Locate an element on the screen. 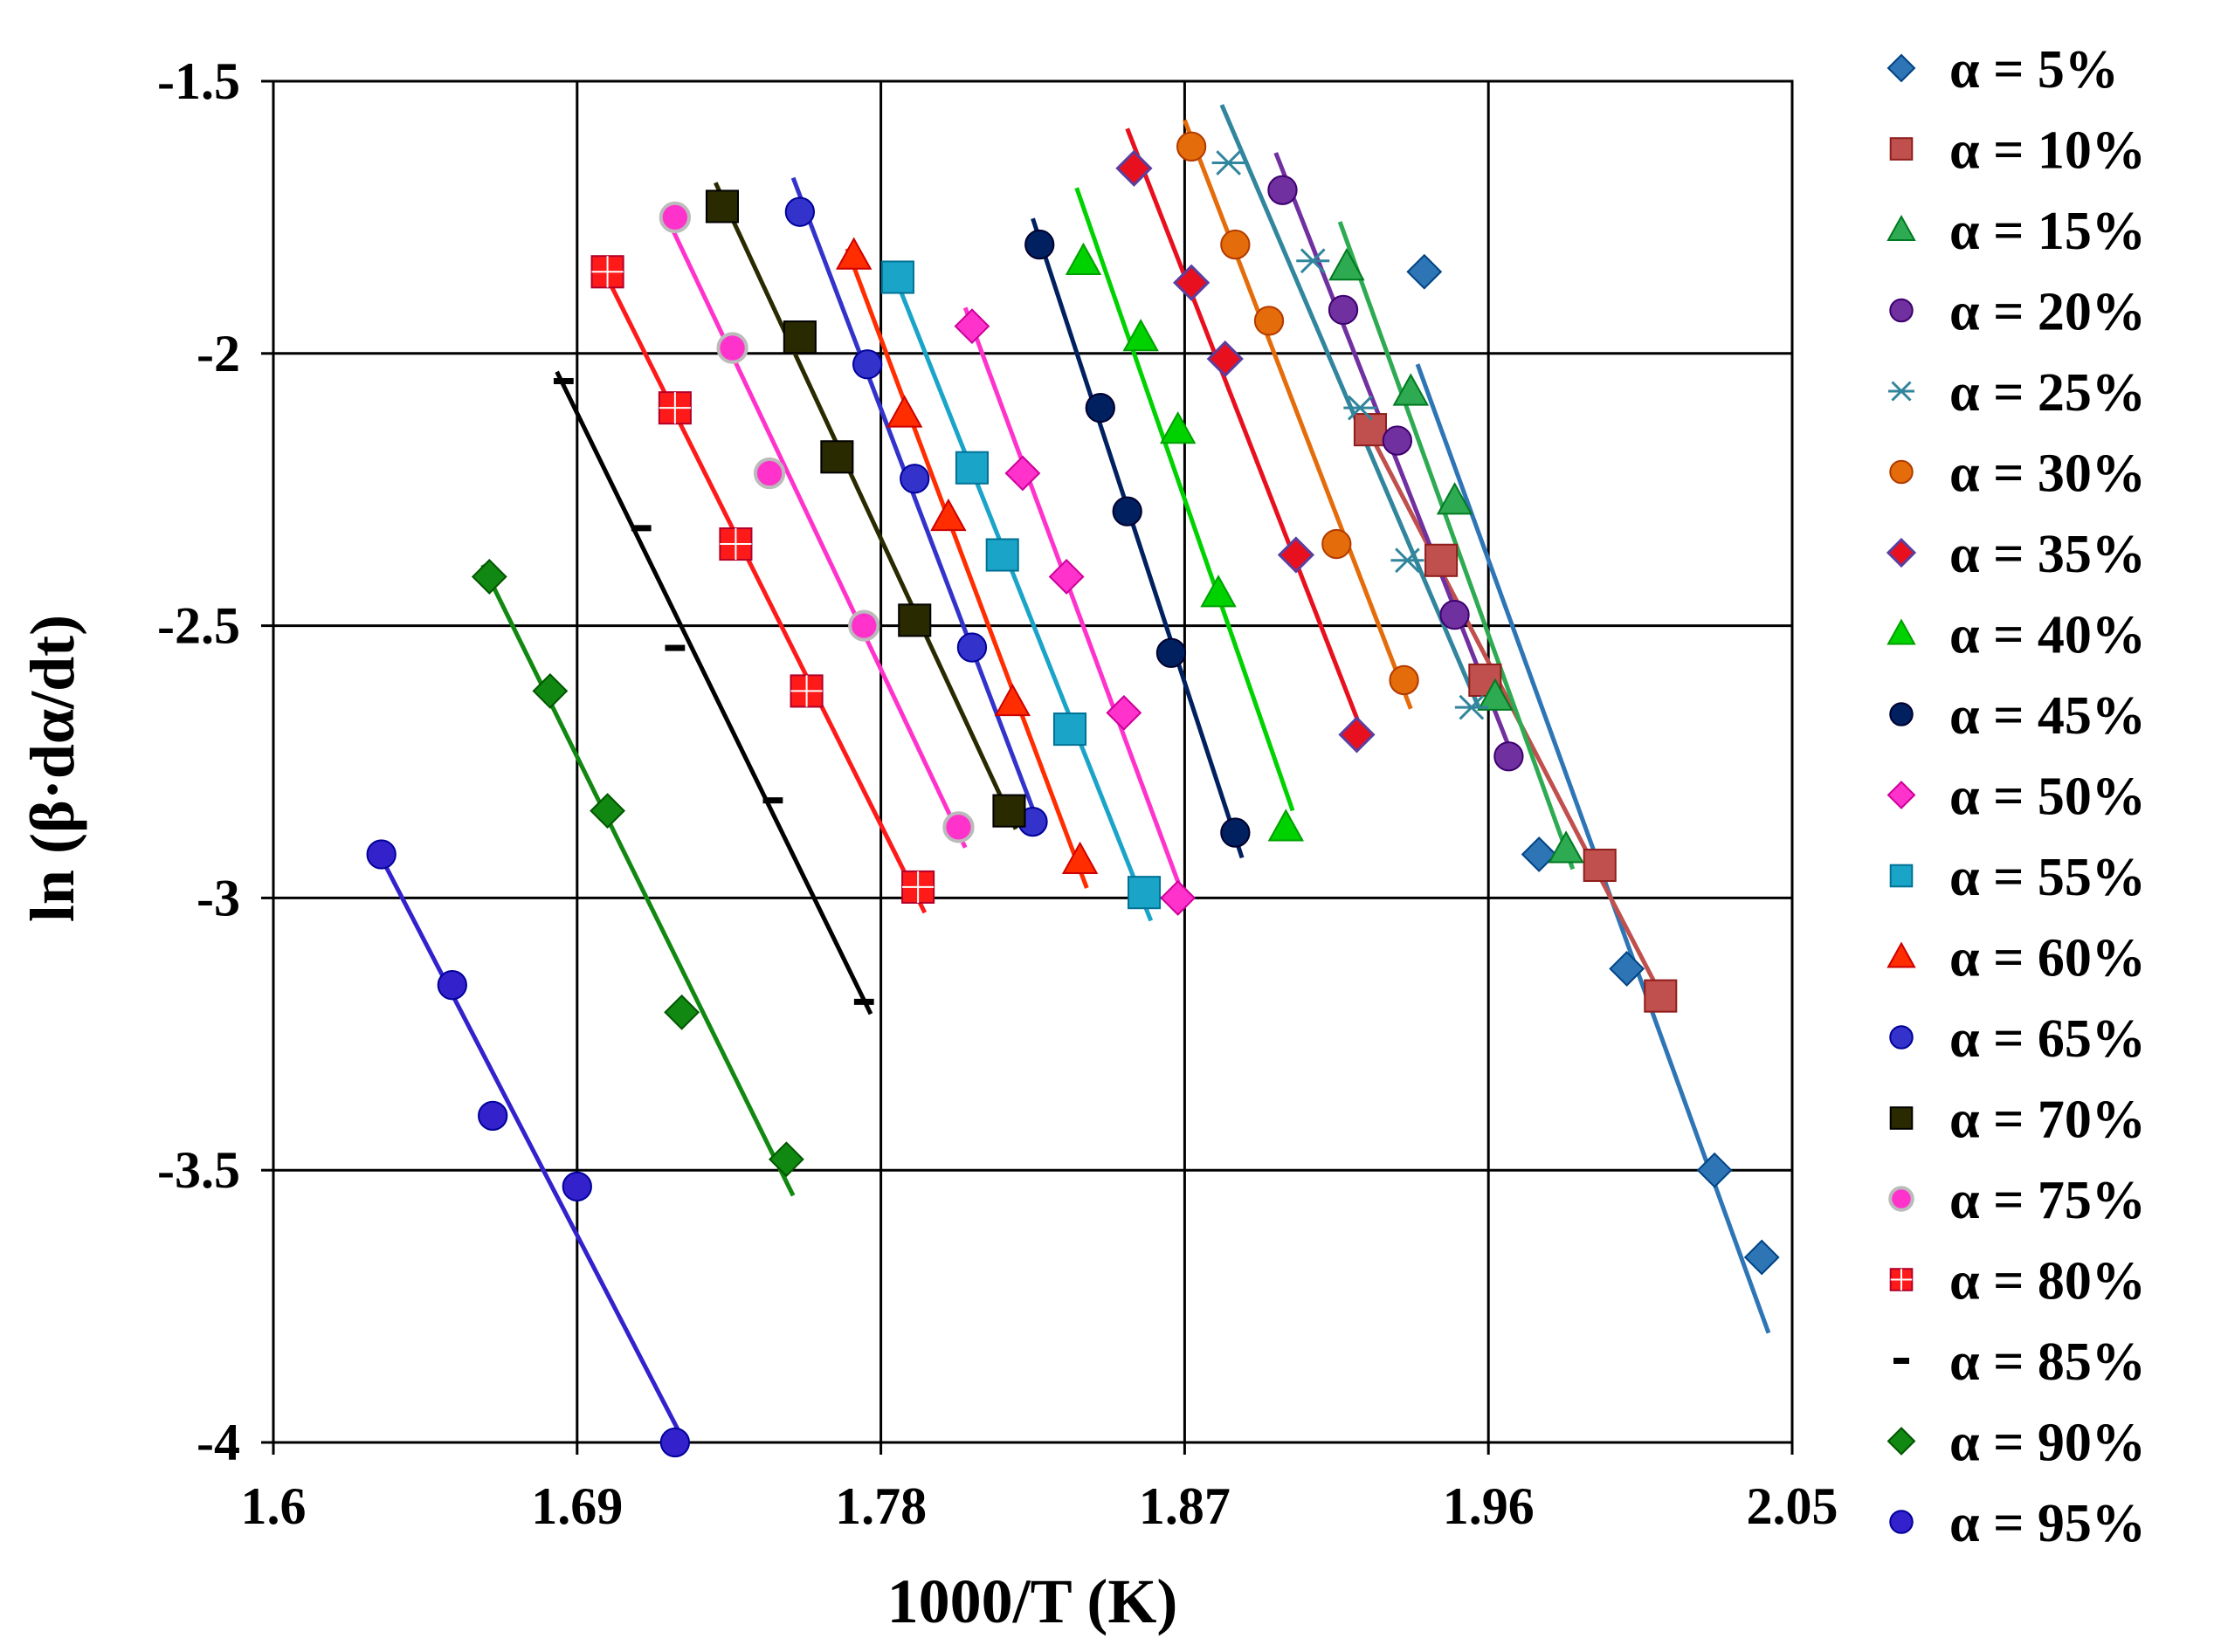 Image resolution: width=2221 pixels, height=1652 pixels. legend-item: α = 45% is located at coordinates (2017, 716).